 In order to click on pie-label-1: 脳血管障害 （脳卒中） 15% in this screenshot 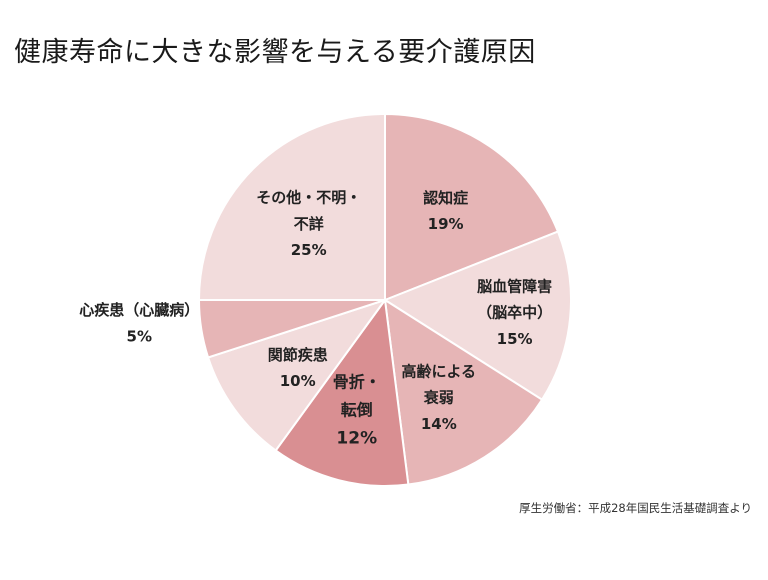, I will do `click(514, 312)`.